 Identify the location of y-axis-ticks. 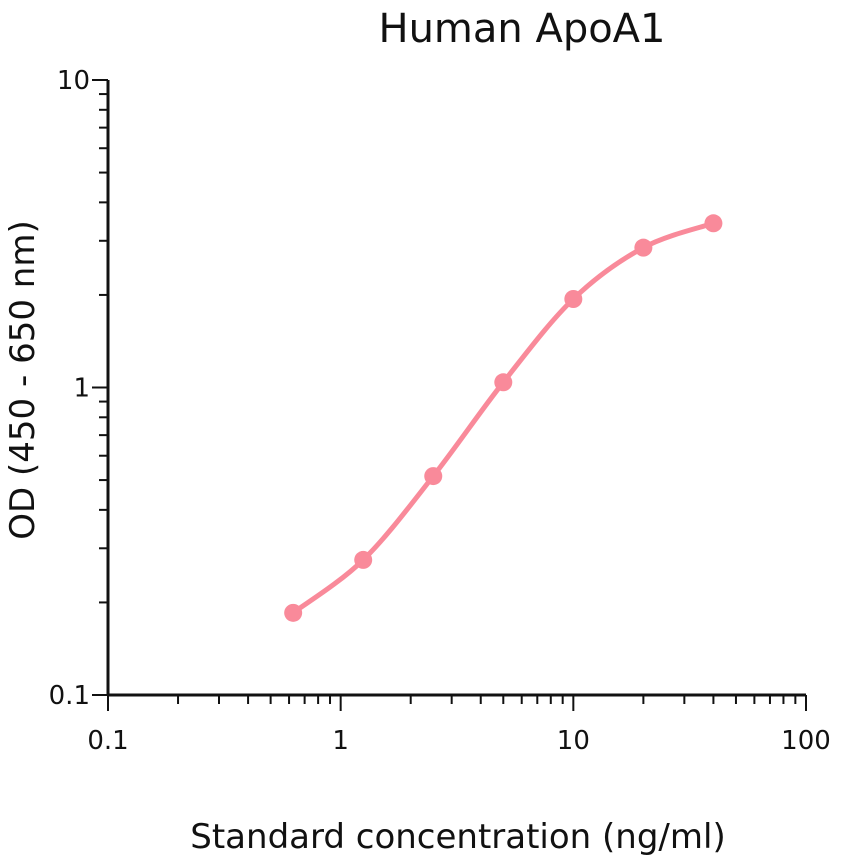
(100, 387).